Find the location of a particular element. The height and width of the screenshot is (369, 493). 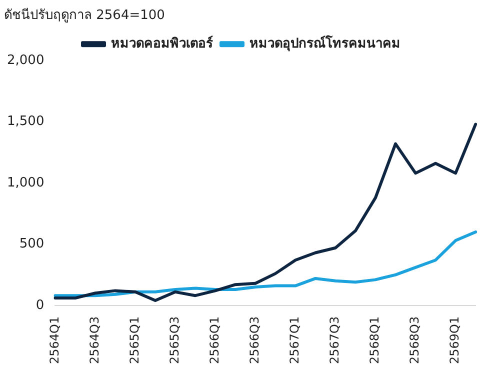

x-tick-label: 2567Q1 is located at coordinates (295, 340).